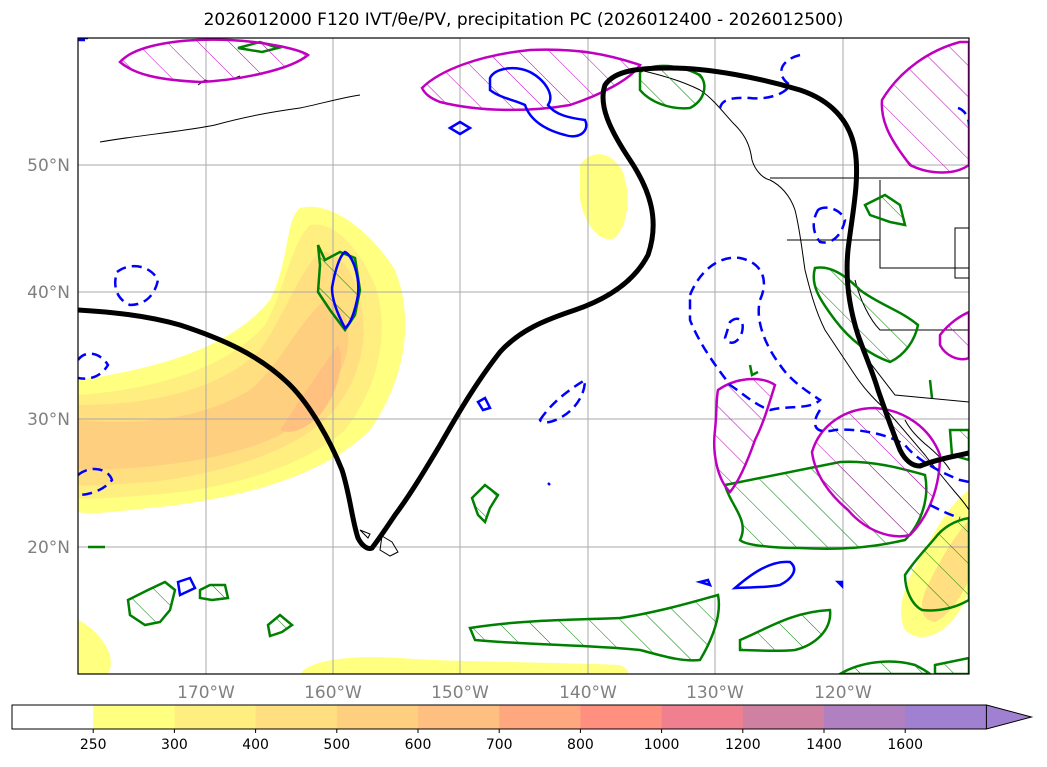 The image size is (1047, 767). Describe the element at coordinates (662, 745) in the screenshot. I see `colorbar-tick-label: 1000` at that location.